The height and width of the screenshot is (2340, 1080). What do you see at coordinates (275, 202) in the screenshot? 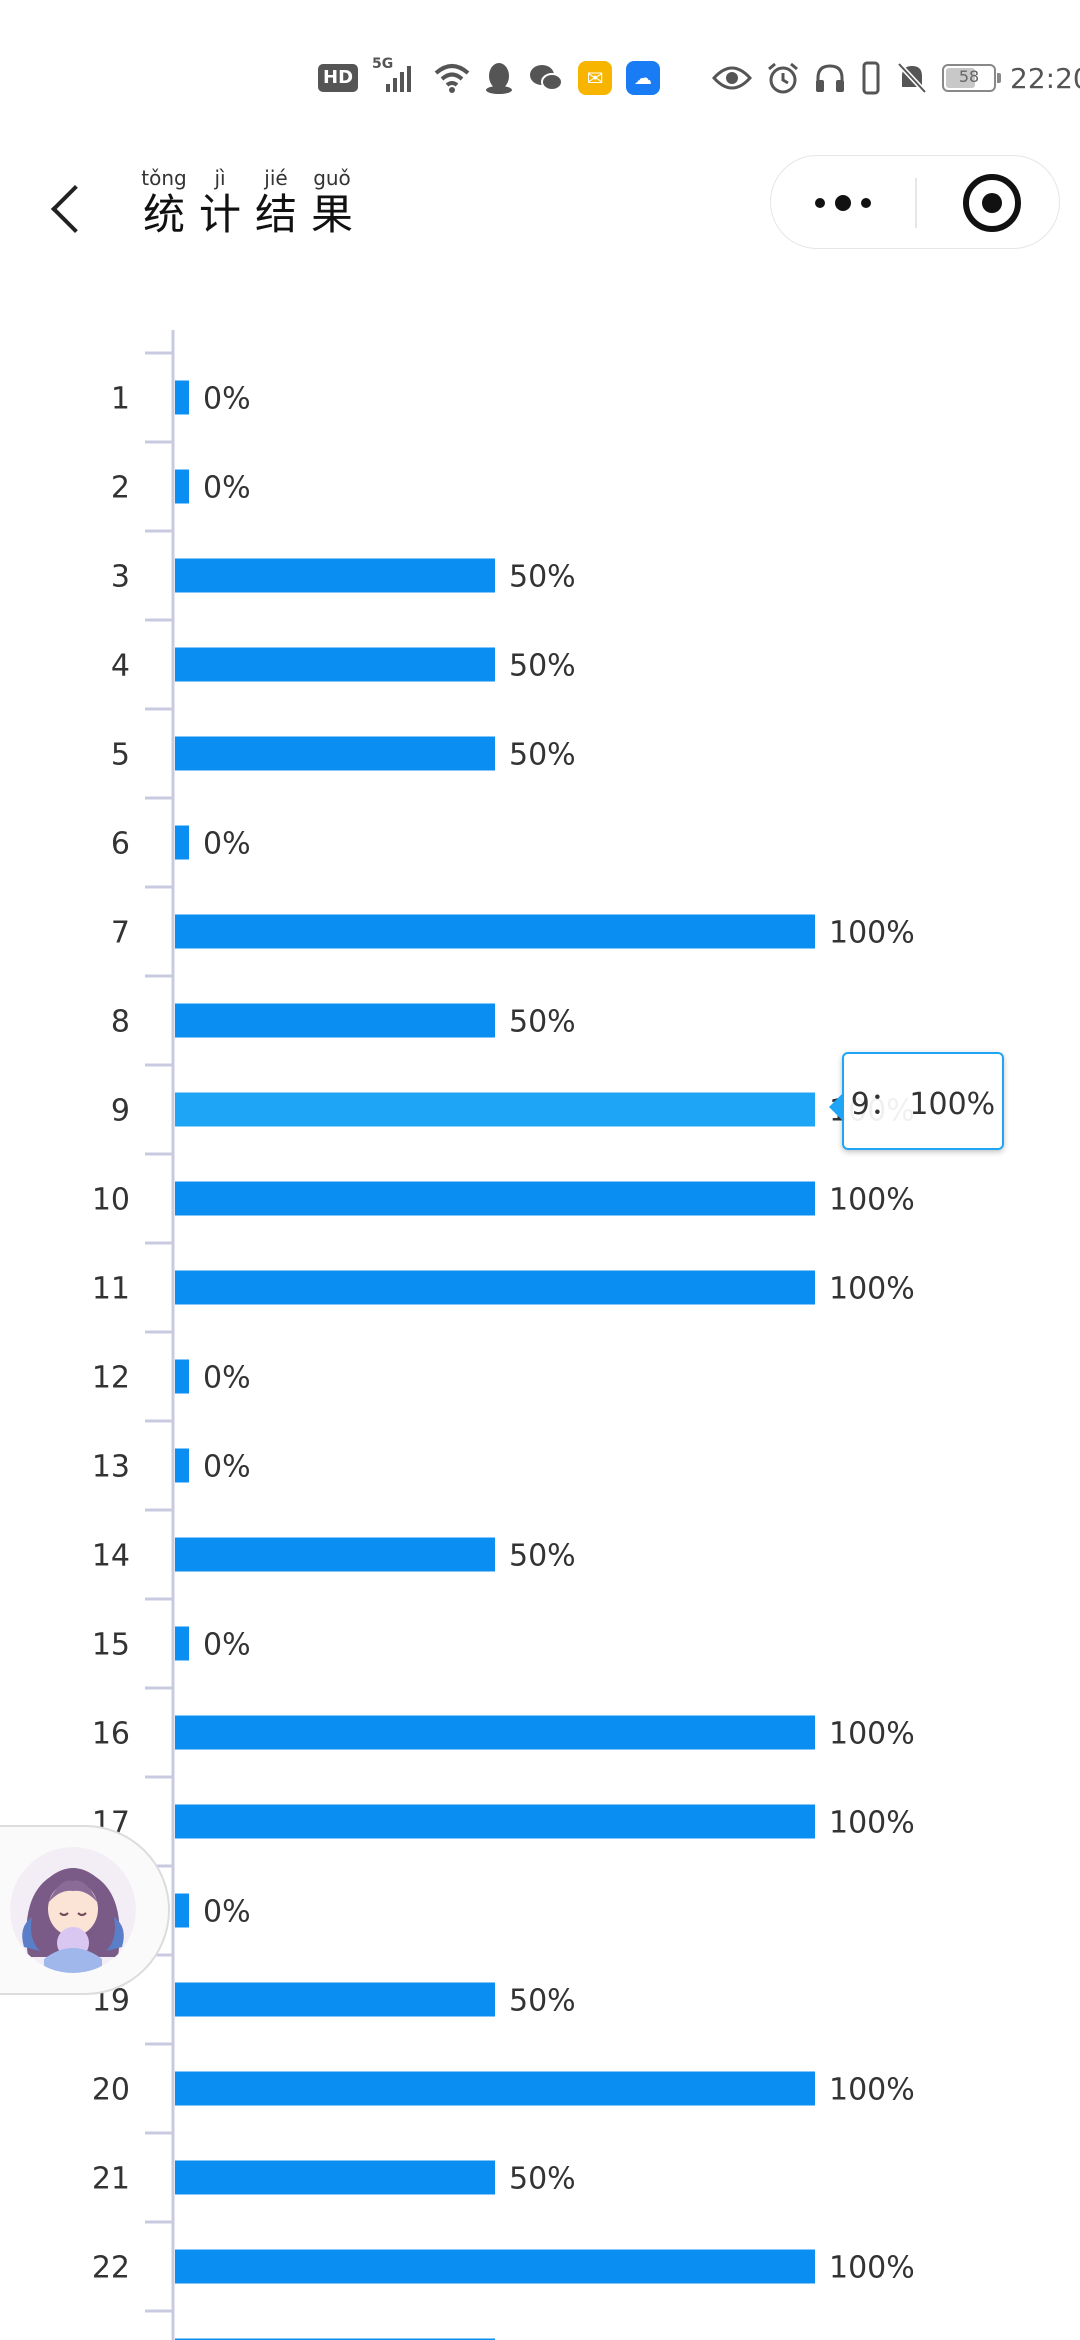
I see `title-char: jié 结` at bounding box center [275, 202].